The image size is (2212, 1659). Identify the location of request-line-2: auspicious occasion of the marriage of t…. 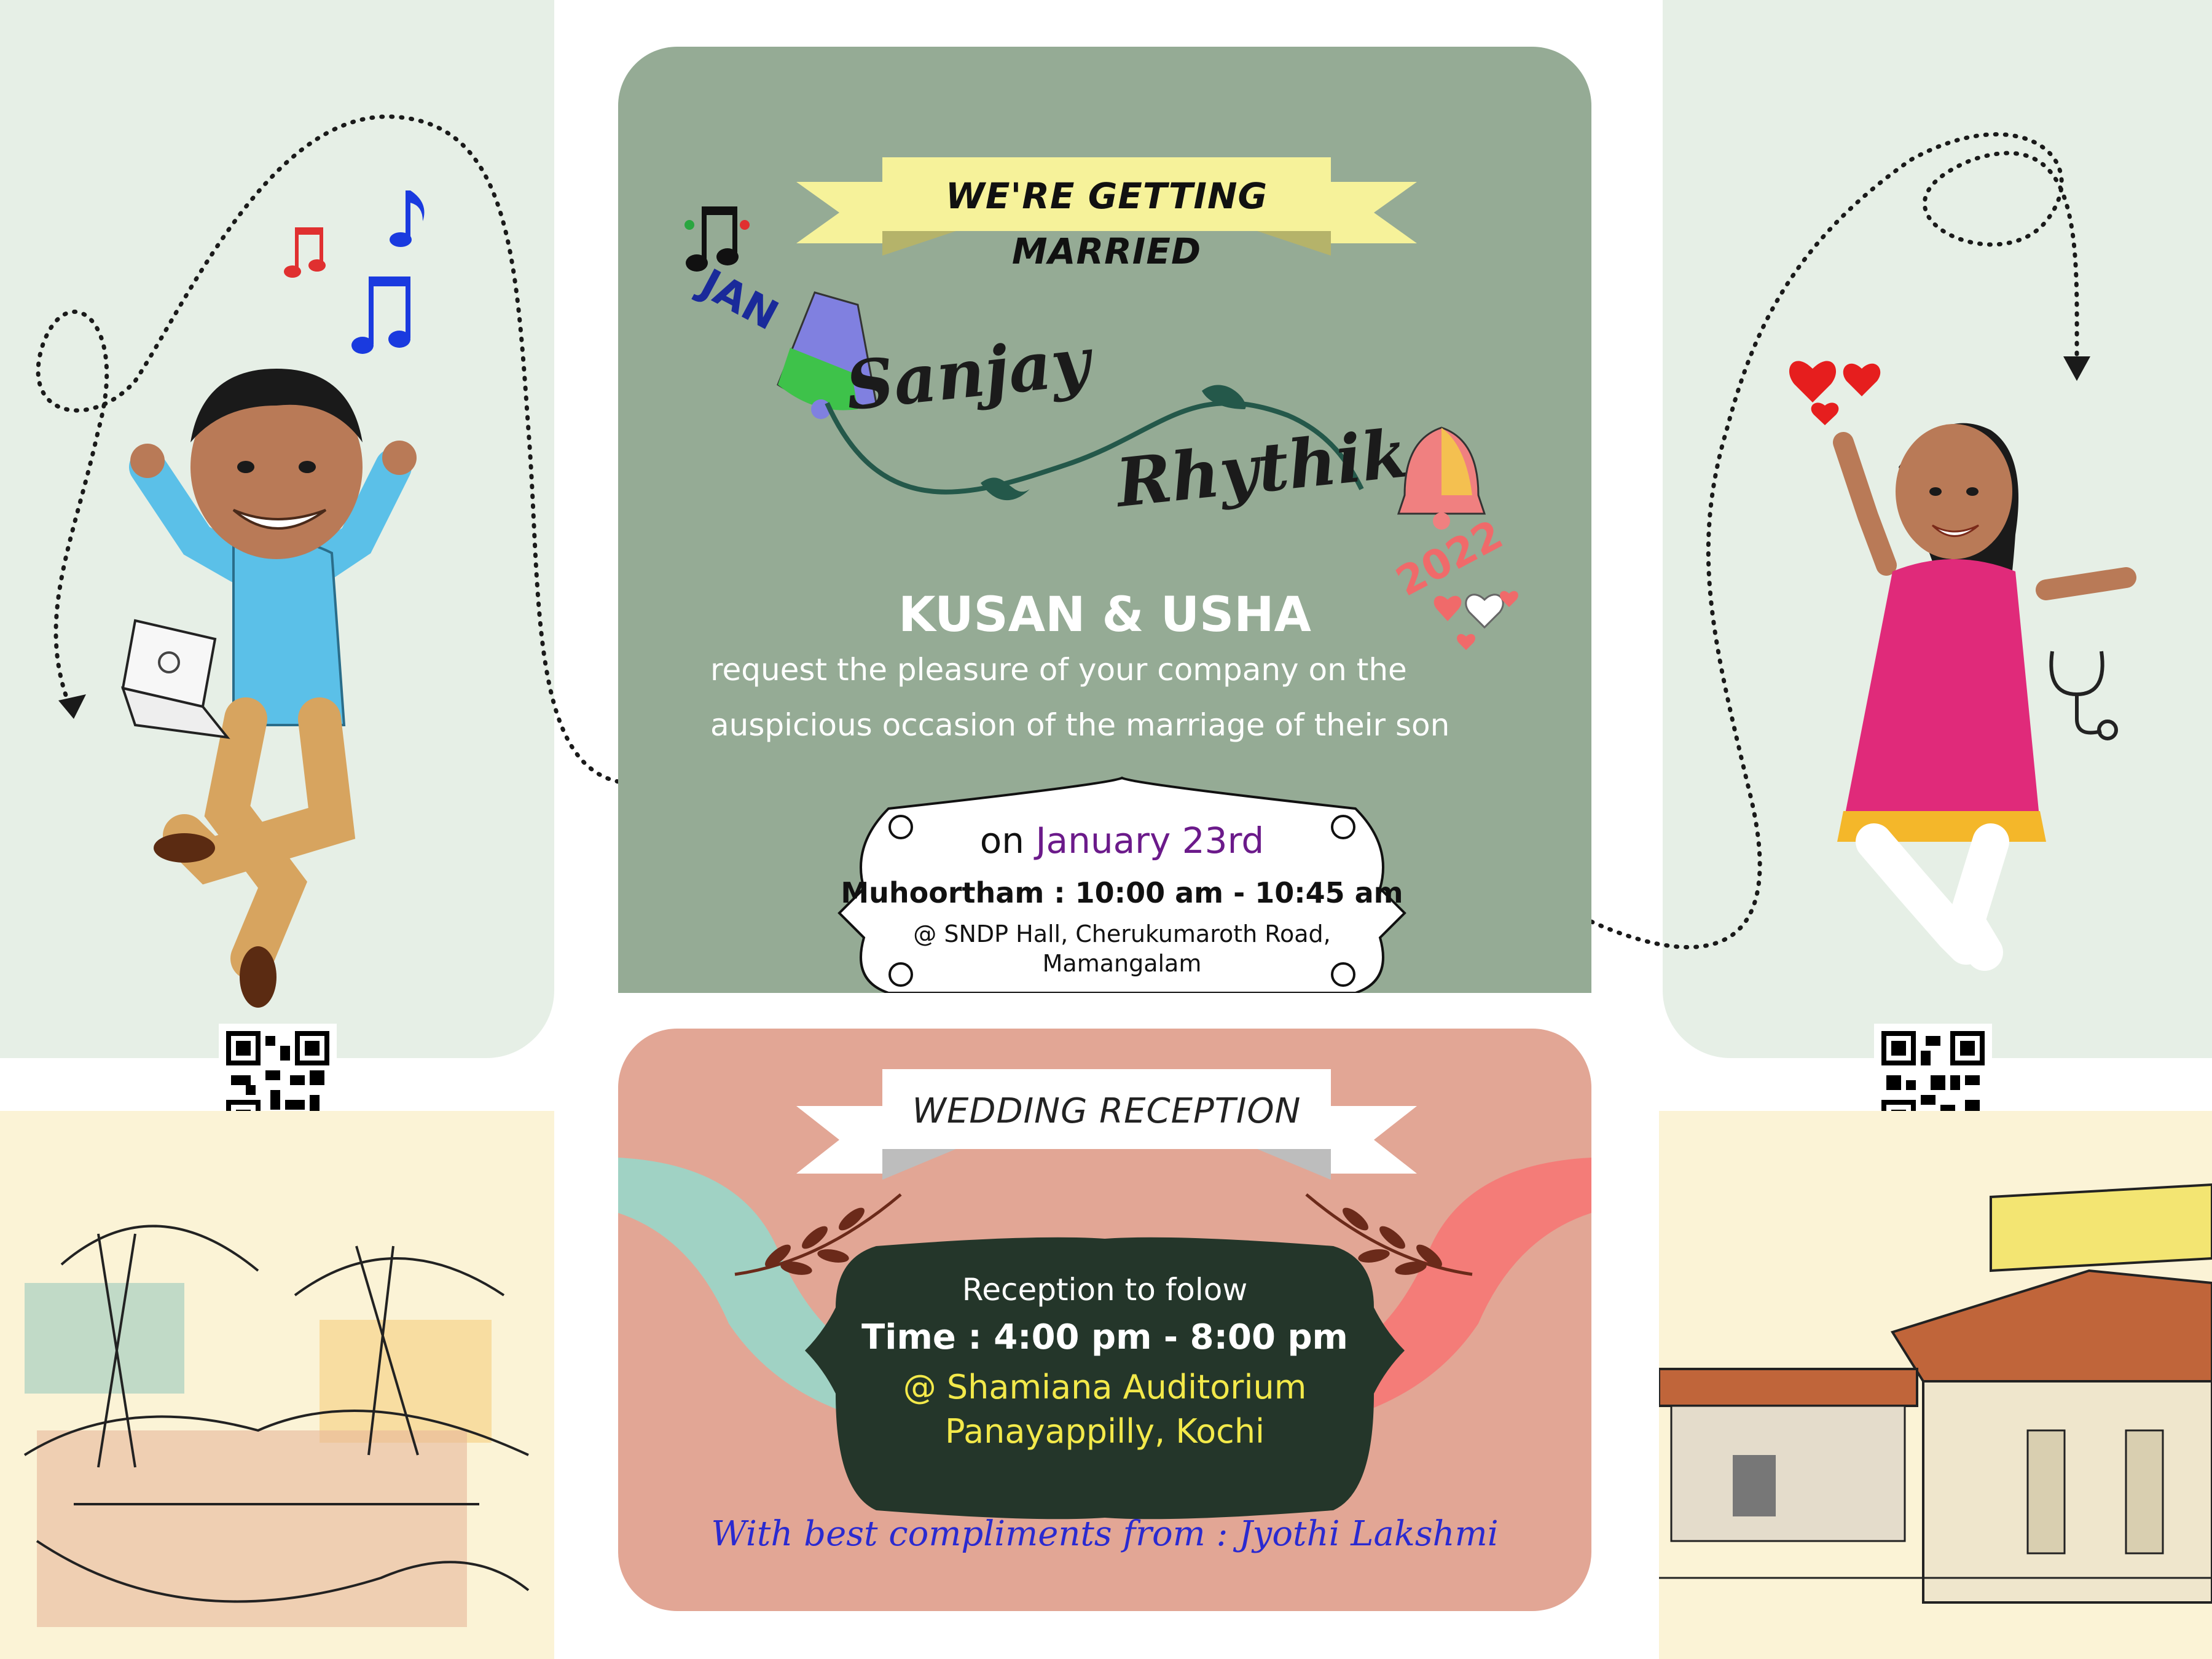
(1079, 725).